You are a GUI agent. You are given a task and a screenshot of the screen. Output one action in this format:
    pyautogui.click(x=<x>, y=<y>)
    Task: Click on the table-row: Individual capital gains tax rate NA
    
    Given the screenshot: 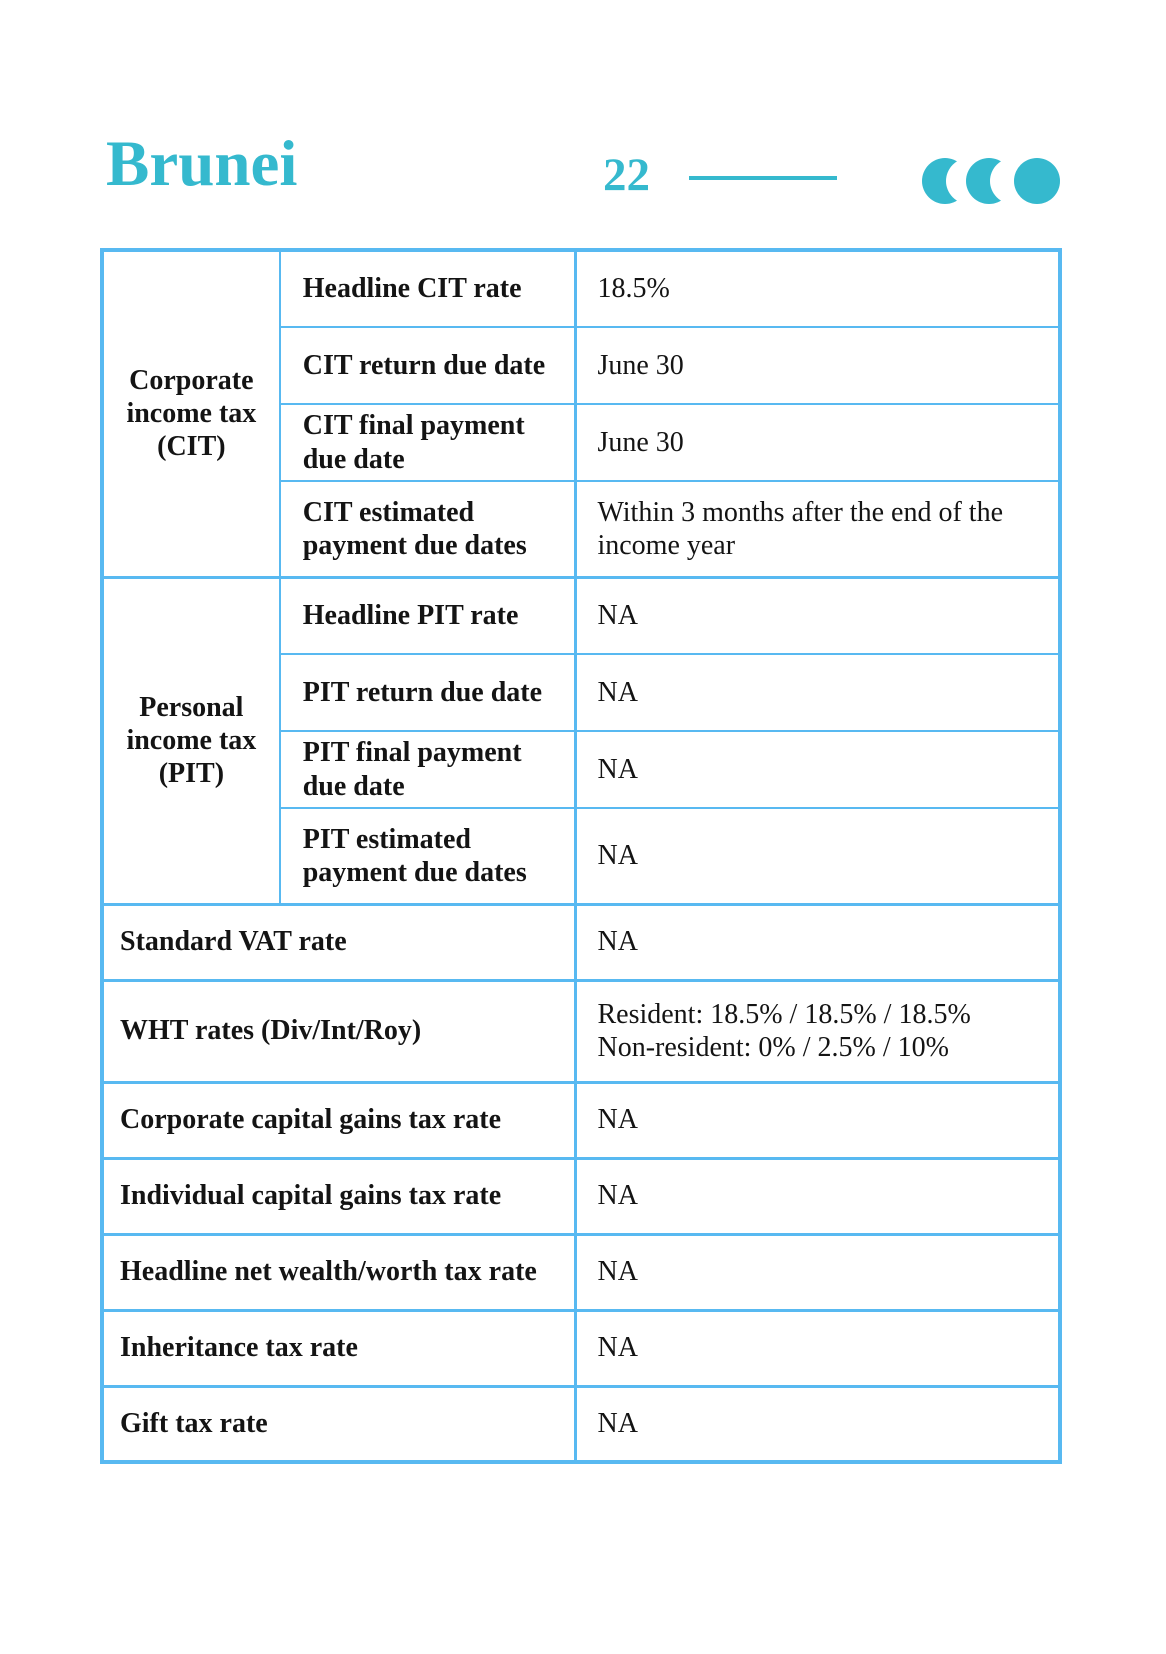 What is the action you would take?
    pyautogui.click(x=581, y=1195)
    